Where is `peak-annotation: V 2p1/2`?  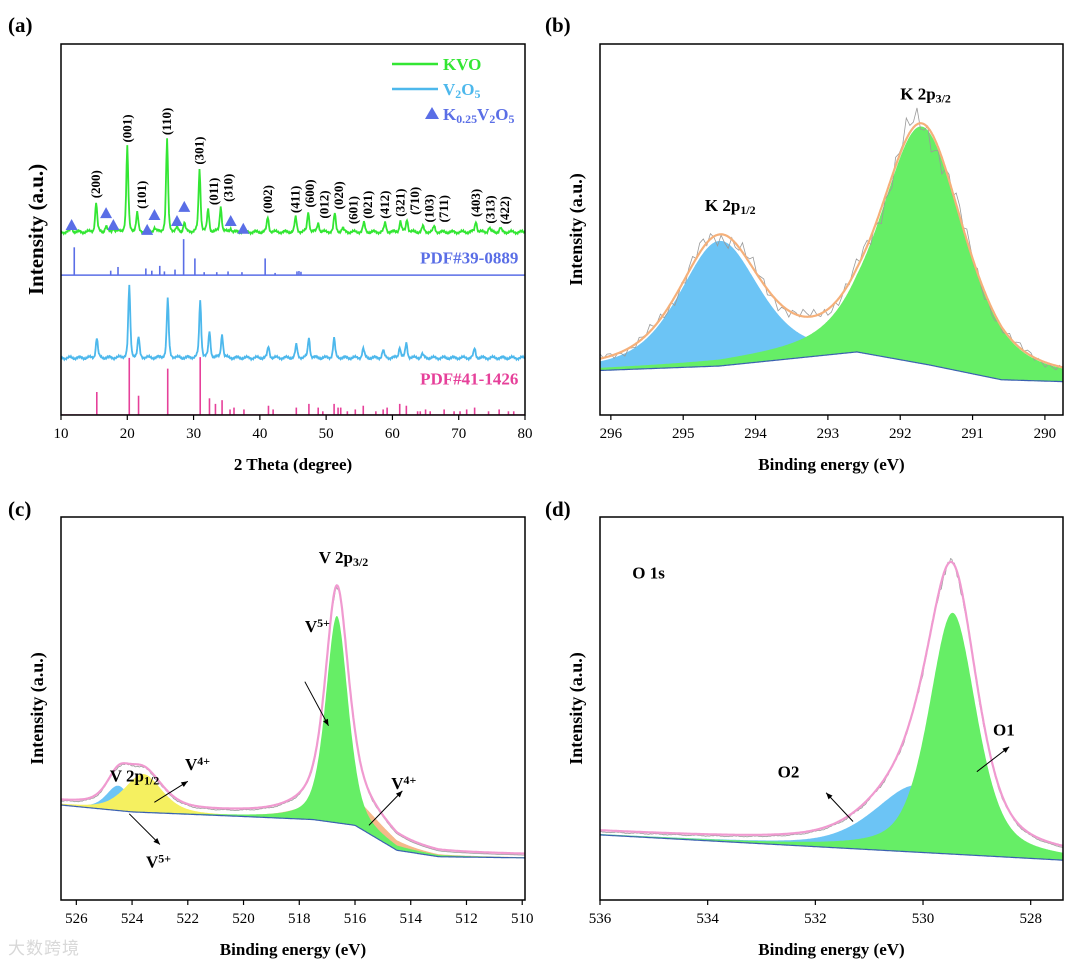
peak-annotation: V 2p1/2 is located at coordinates (134, 776).